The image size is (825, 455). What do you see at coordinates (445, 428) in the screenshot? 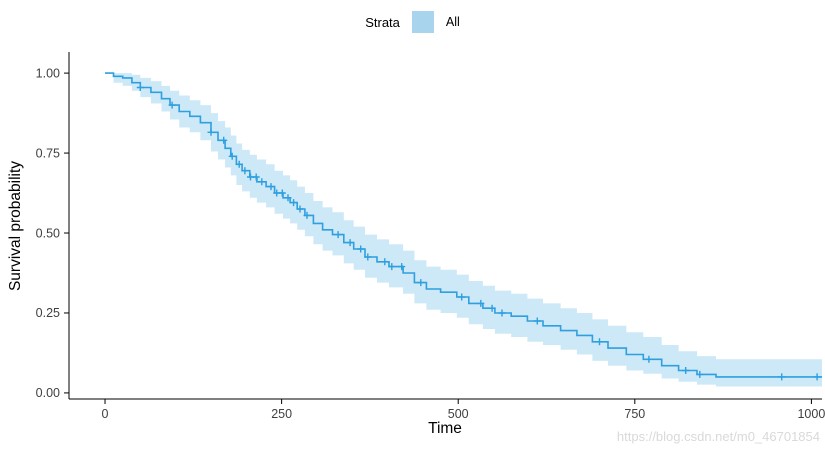
I see `x-axis-title: Time` at bounding box center [445, 428].